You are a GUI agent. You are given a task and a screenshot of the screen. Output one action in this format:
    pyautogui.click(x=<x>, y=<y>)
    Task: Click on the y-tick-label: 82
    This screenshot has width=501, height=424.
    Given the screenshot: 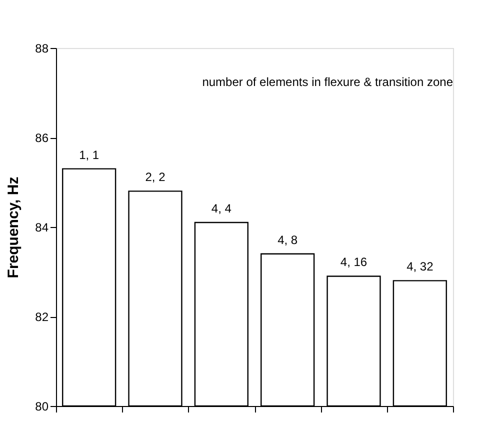 What is the action you would take?
    pyautogui.click(x=42, y=317)
    